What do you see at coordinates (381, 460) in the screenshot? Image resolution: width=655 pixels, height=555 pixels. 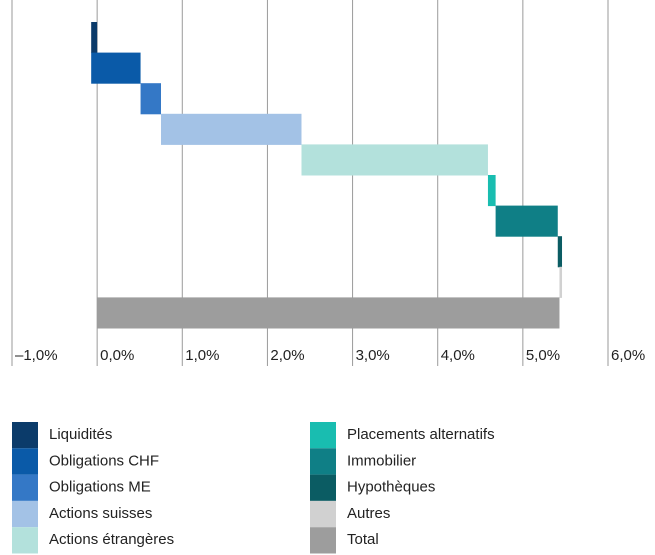 I see `legend-label: Immobilier` at bounding box center [381, 460].